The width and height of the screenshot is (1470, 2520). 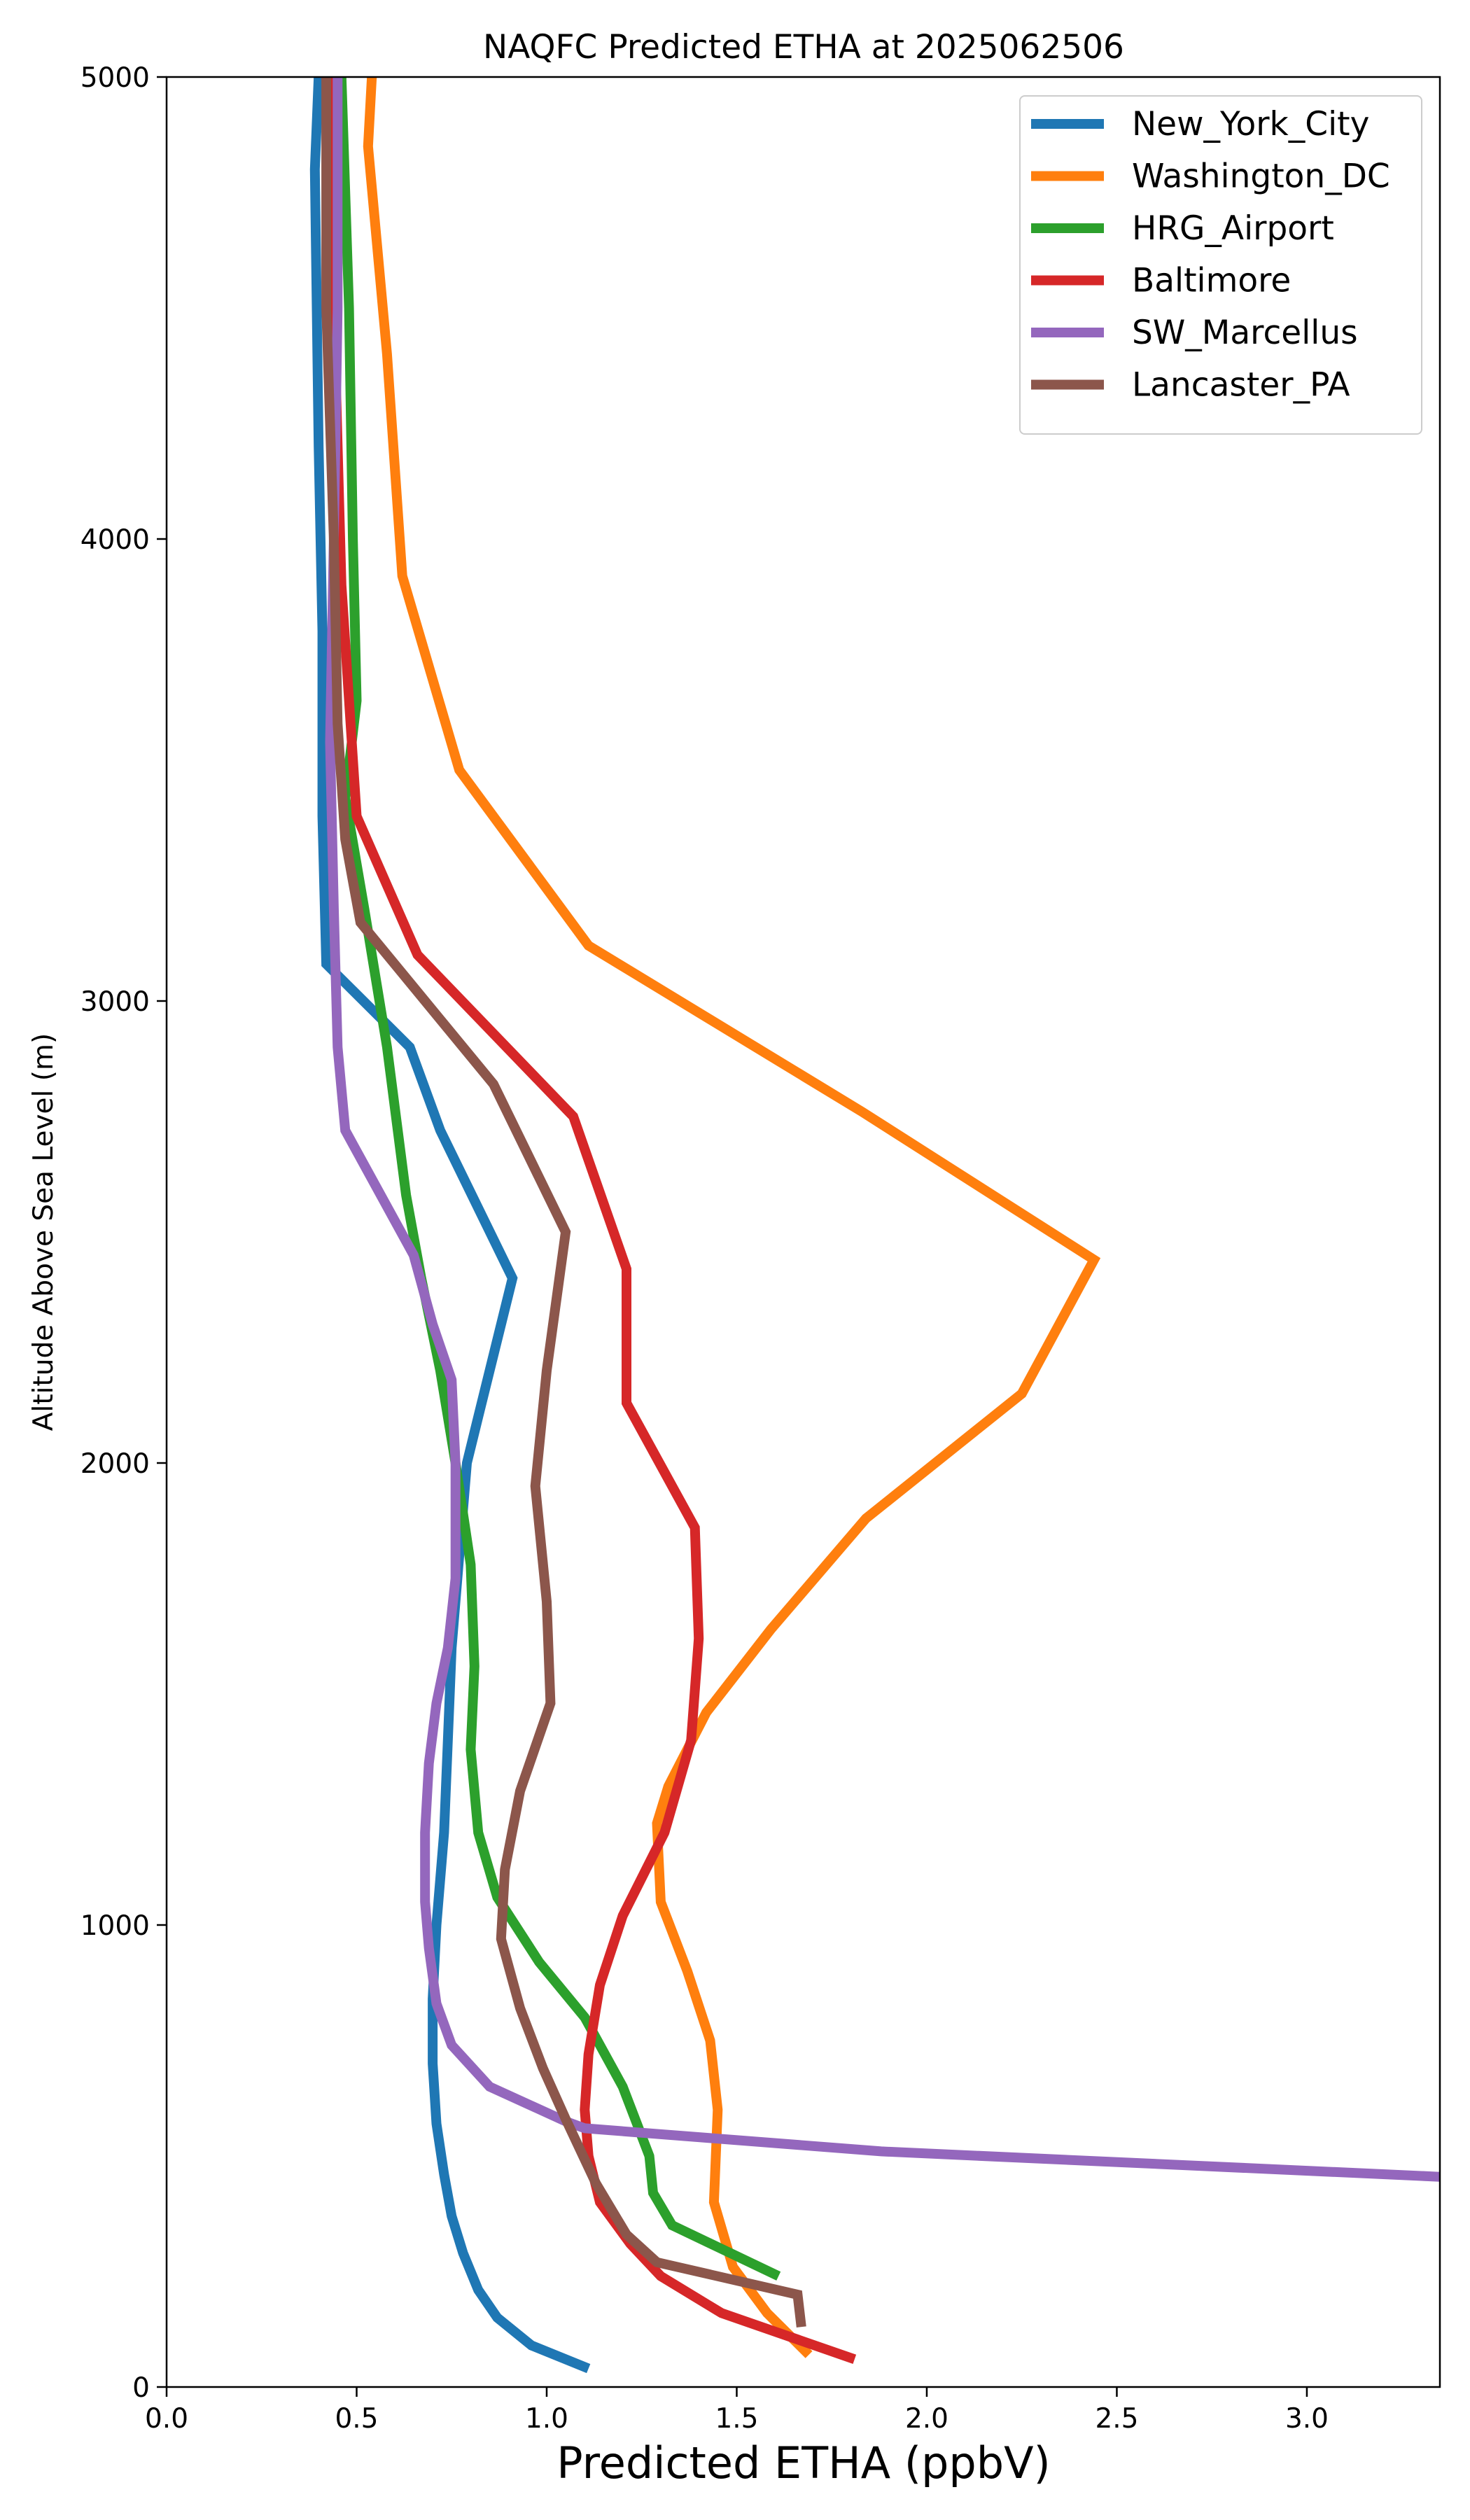 What do you see at coordinates (1245, 333) in the screenshot?
I see `legend-label: SW_Marcellus` at bounding box center [1245, 333].